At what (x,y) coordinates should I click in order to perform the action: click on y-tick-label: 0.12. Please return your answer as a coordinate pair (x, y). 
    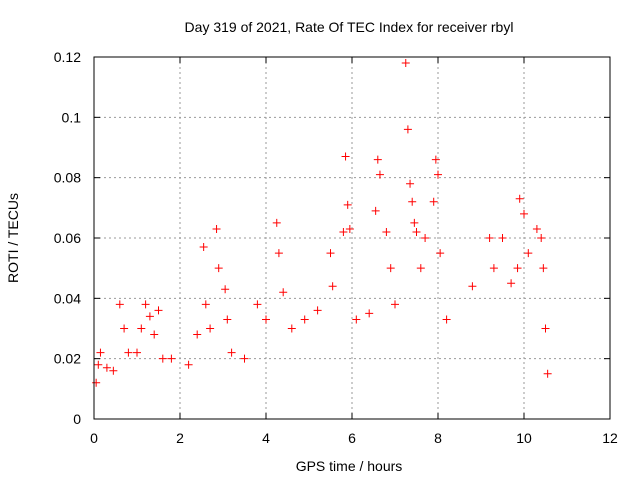
    Looking at the image, I should click on (67, 57).